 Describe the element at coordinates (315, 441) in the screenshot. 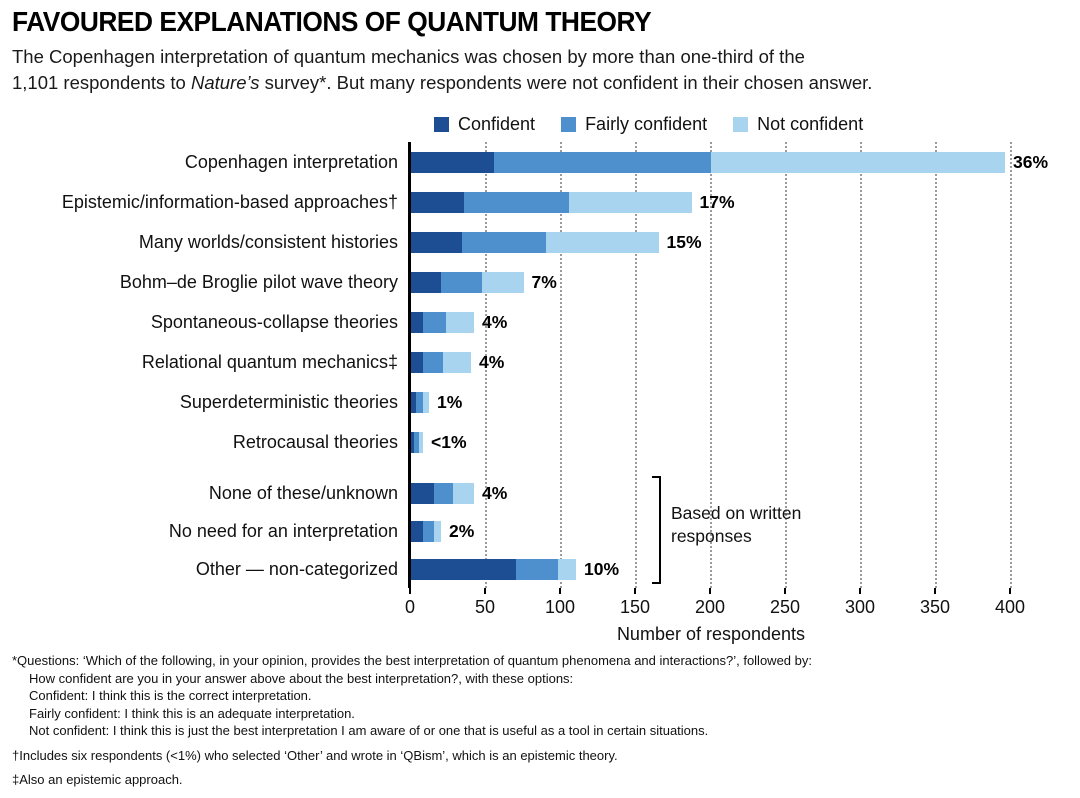

I see `category-label: Retrocausal theories` at that location.